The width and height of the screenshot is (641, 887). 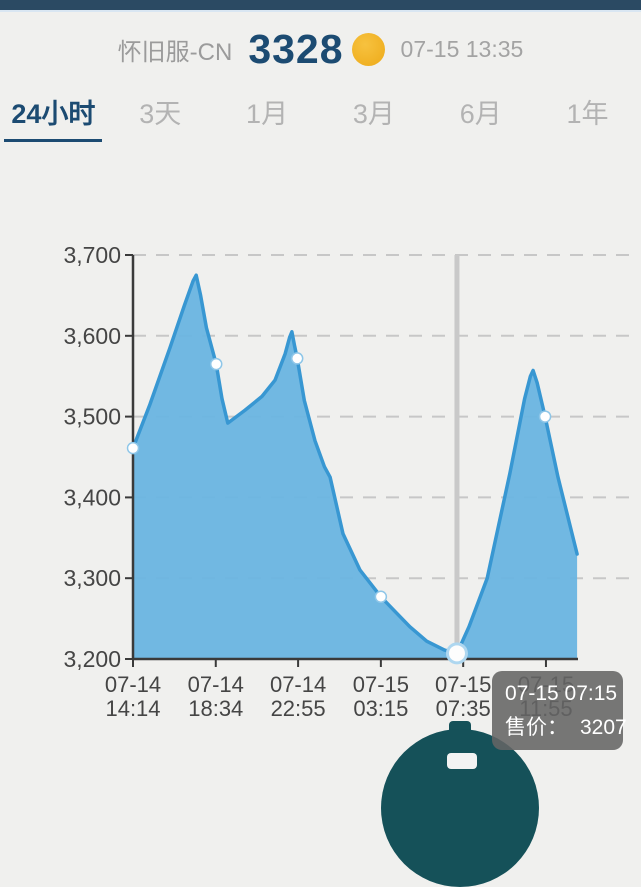 What do you see at coordinates (215, 708) in the screenshot?
I see `x-tick-time: 18:34` at bounding box center [215, 708].